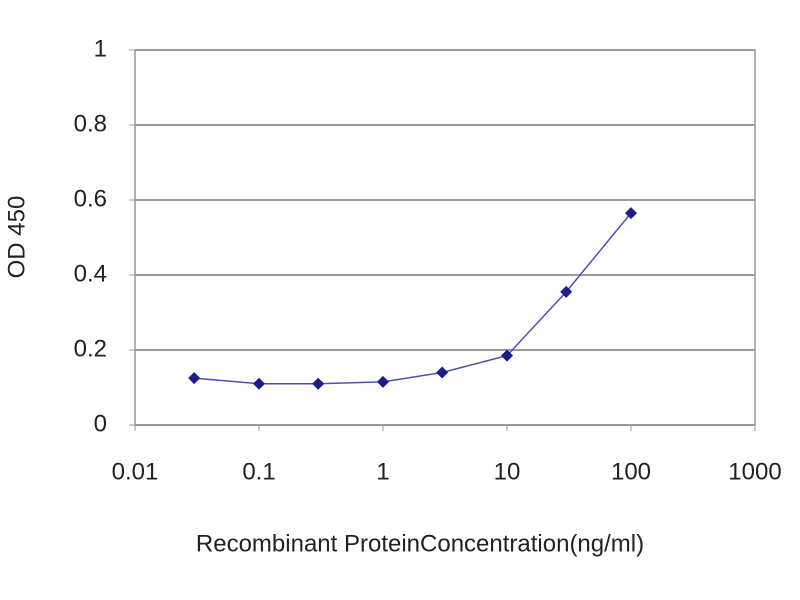 The image size is (800, 600). I want to click on y-axis-label: OD 450, so click(16, 237).